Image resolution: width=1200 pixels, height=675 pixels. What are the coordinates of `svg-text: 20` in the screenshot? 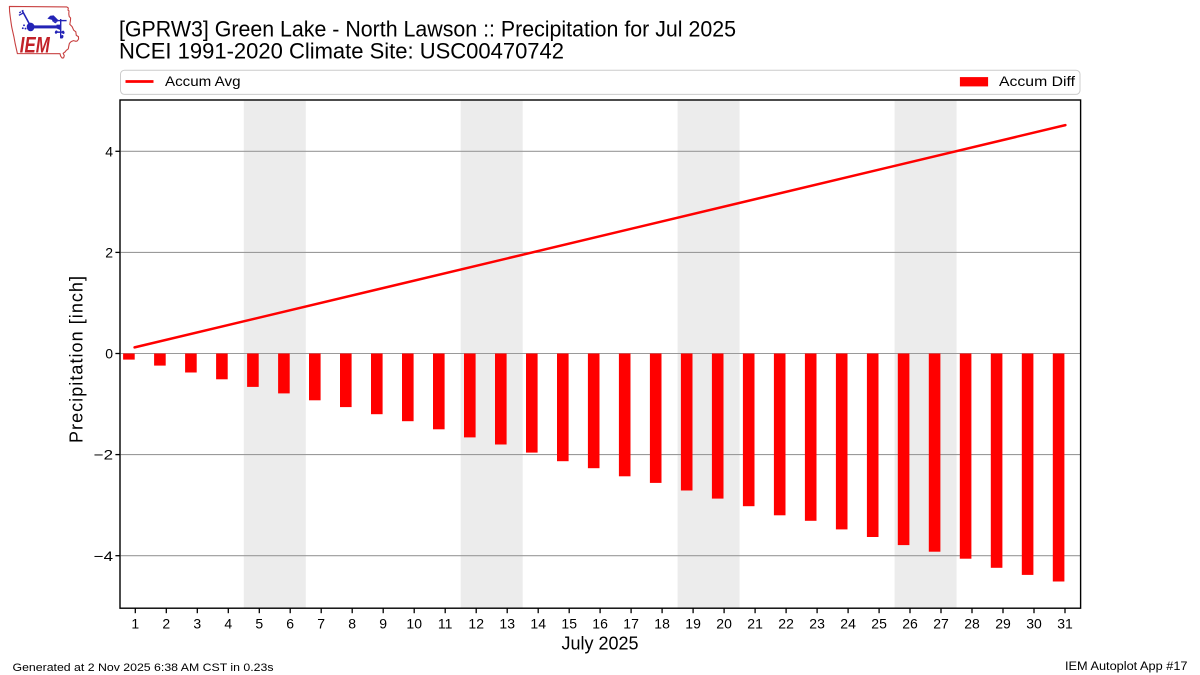 It's located at (724, 623).